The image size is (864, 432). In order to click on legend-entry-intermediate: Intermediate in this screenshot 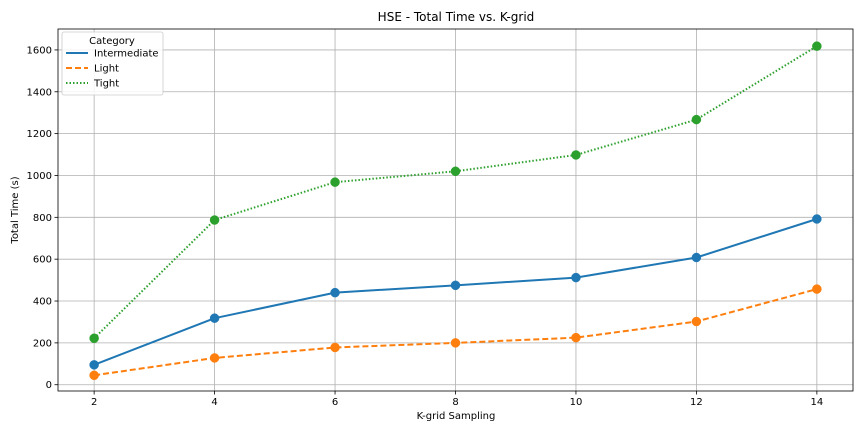, I will do `click(112, 54)`.